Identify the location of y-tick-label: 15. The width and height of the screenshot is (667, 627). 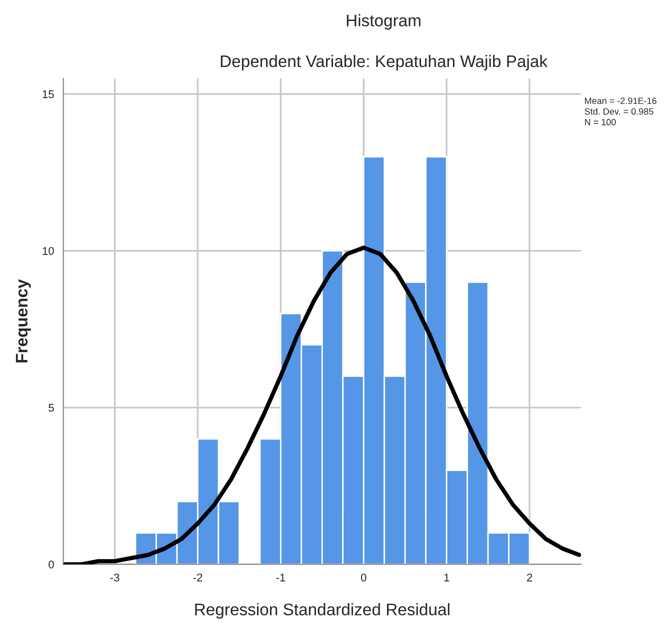
(48, 94).